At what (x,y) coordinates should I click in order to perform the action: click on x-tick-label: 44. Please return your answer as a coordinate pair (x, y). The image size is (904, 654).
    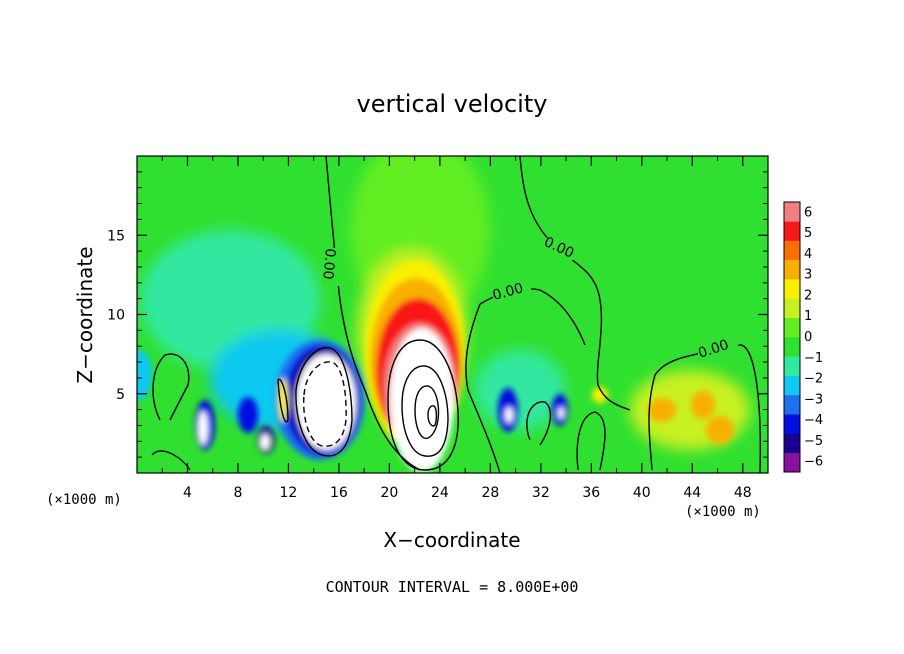
    Looking at the image, I should click on (692, 493).